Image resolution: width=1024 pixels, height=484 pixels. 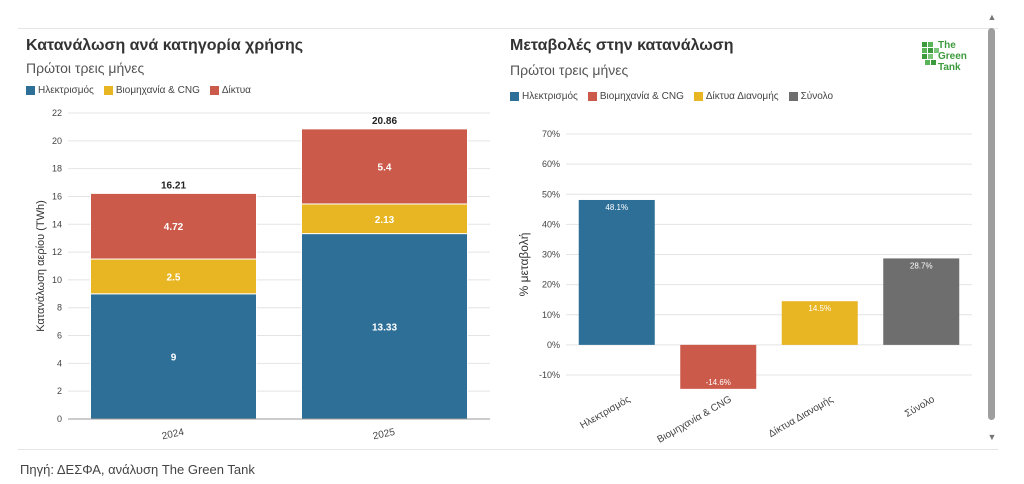 I want to click on right-chart-subtitle: Πρώτοι τρεις μήνες, so click(x=569, y=70).